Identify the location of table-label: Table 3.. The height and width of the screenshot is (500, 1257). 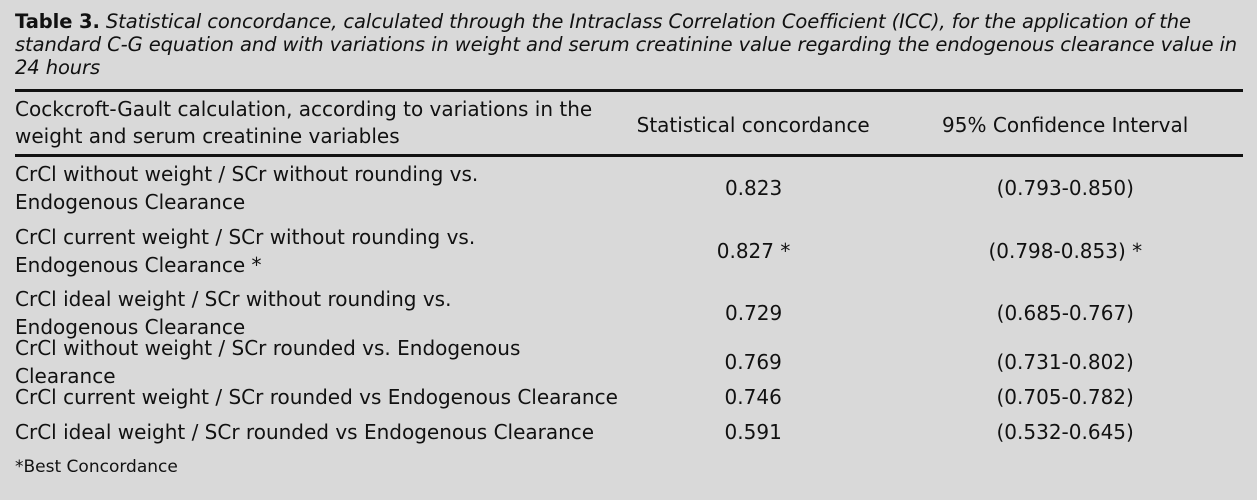
(57, 21).